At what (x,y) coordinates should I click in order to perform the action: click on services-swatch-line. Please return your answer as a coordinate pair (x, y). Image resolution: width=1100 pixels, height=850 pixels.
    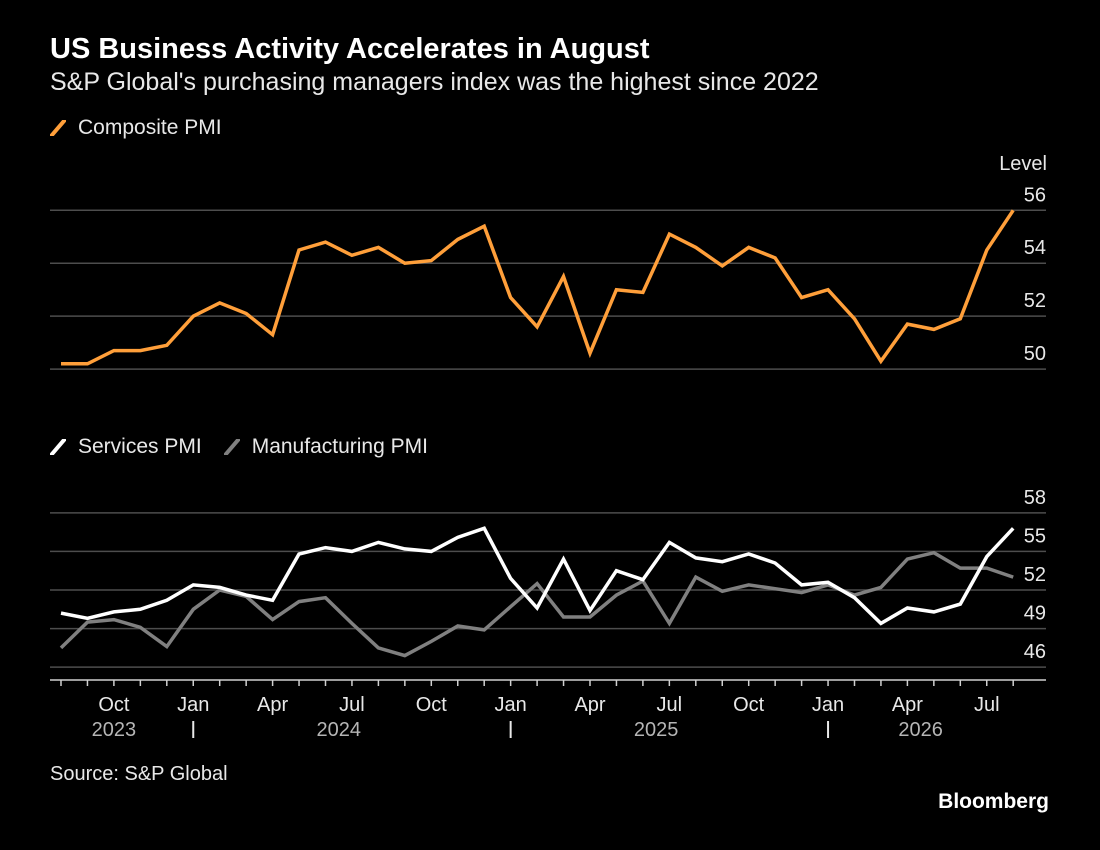
    Looking at the image, I should click on (58, 447).